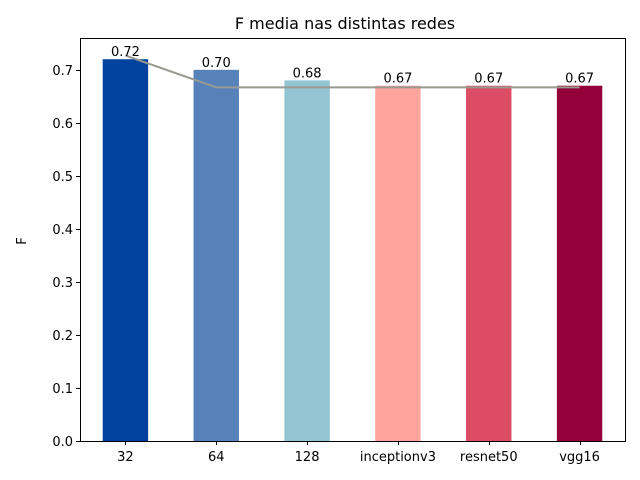 The image size is (640, 480). I want to click on value-label-32: 0.72, so click(125, 52).